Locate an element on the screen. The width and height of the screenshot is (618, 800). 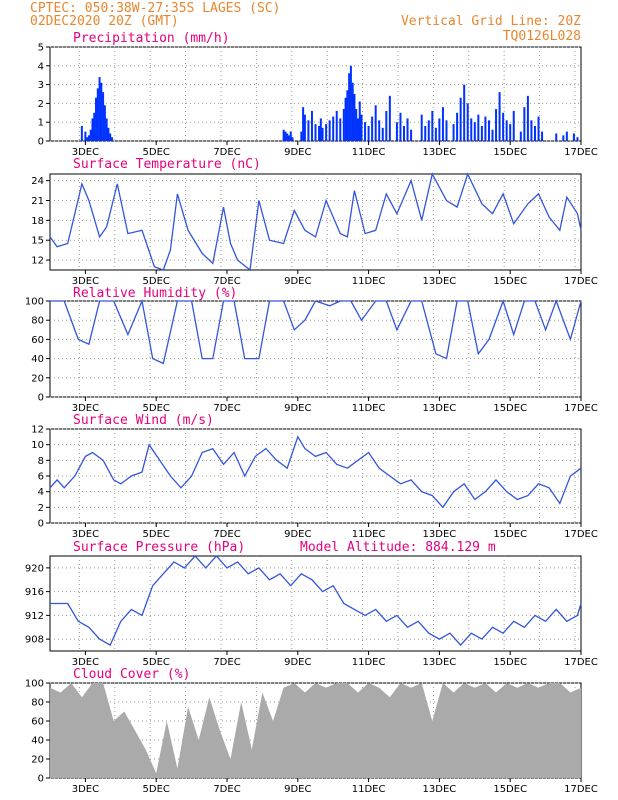
temperature-xtick-label: 9DEC is located at coordinates (297, 281).